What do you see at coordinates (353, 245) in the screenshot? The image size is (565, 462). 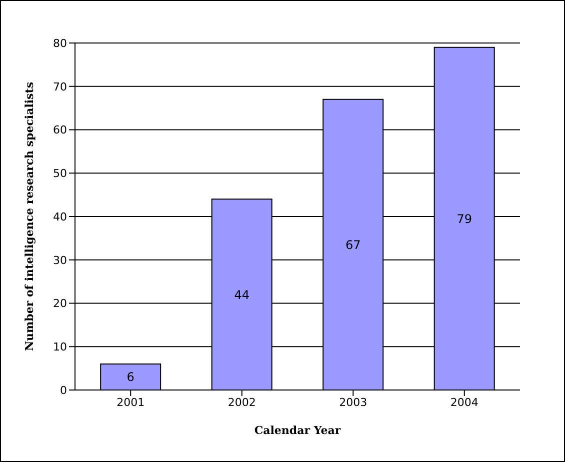 I see `data-label: 67` at bounding box center [353, 245].